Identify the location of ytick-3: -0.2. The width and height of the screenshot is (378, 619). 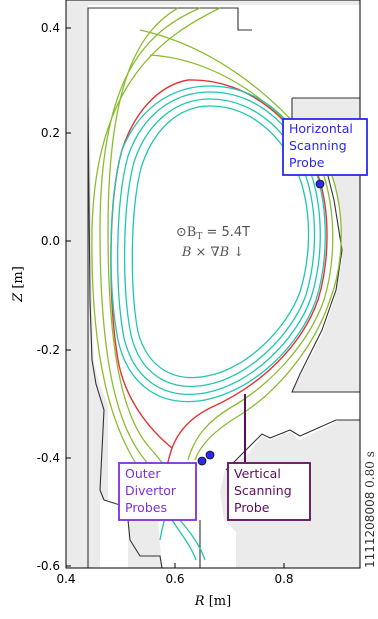
(48, 350).